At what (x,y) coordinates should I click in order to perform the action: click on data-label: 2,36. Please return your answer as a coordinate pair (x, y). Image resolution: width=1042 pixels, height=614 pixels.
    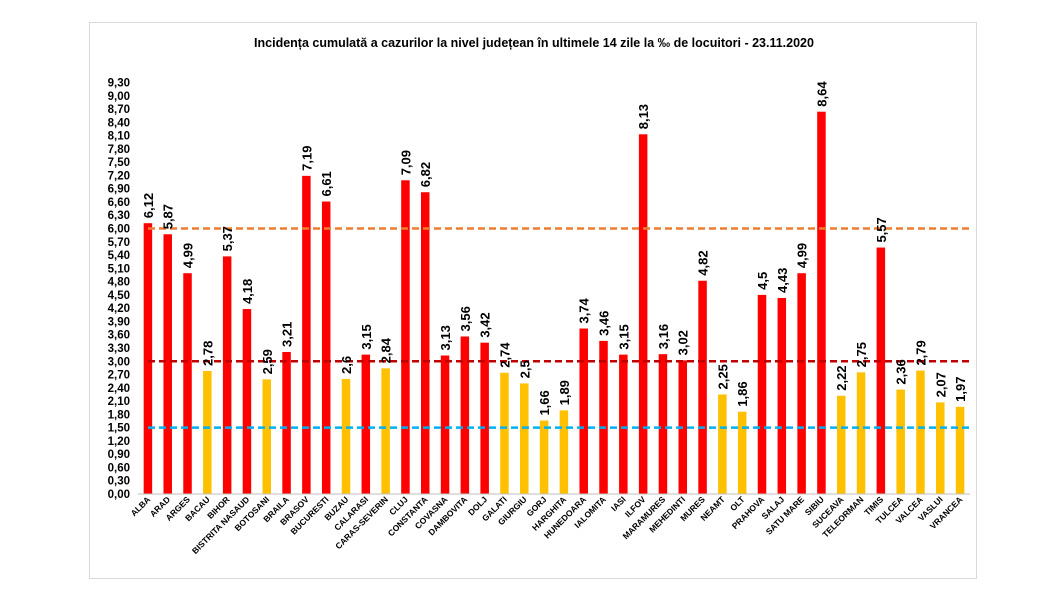
    Looking at the image, I should click on (901, 371).